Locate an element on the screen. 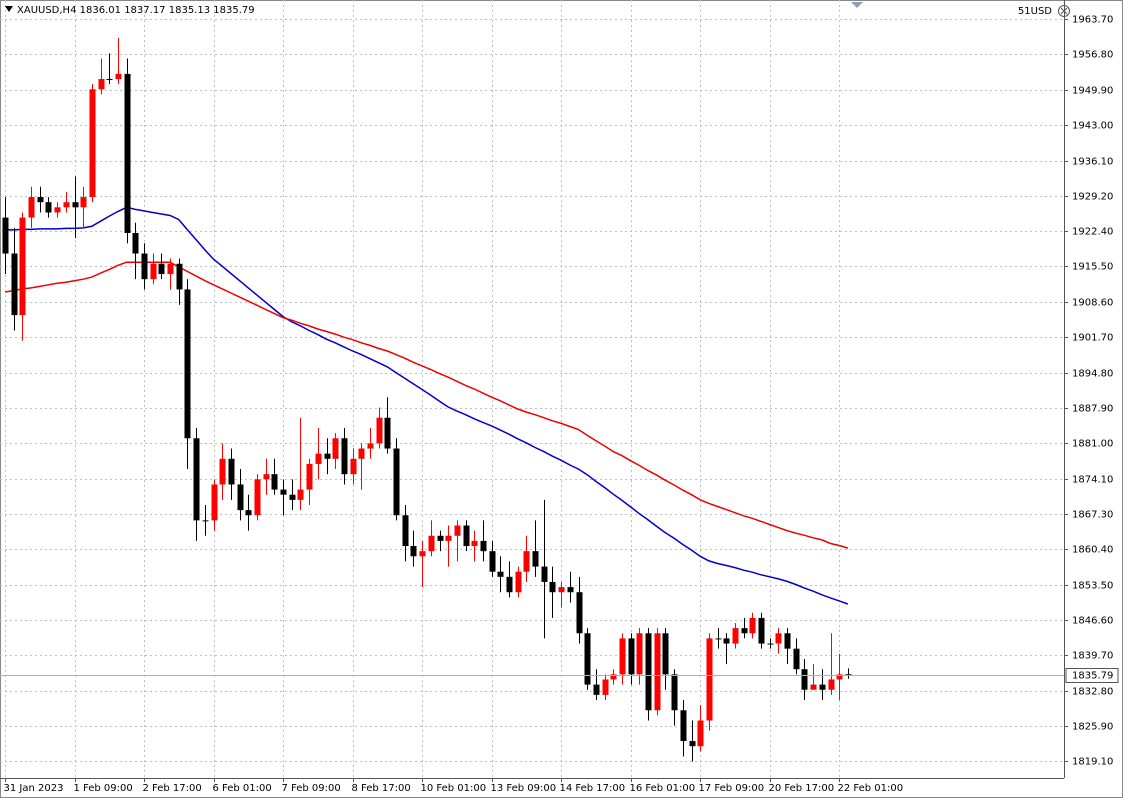 This screenshot has width=1123, height=798. y-tick-label: 1901.70 is located at coordinates (1092, 338).